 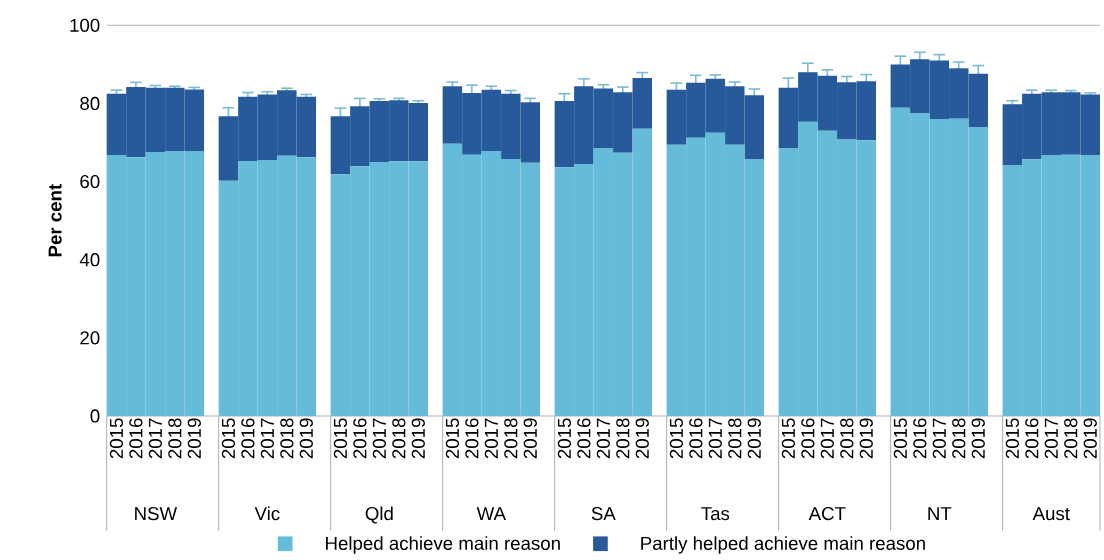 I want to click on text: WA, so click(x=491, y=513).